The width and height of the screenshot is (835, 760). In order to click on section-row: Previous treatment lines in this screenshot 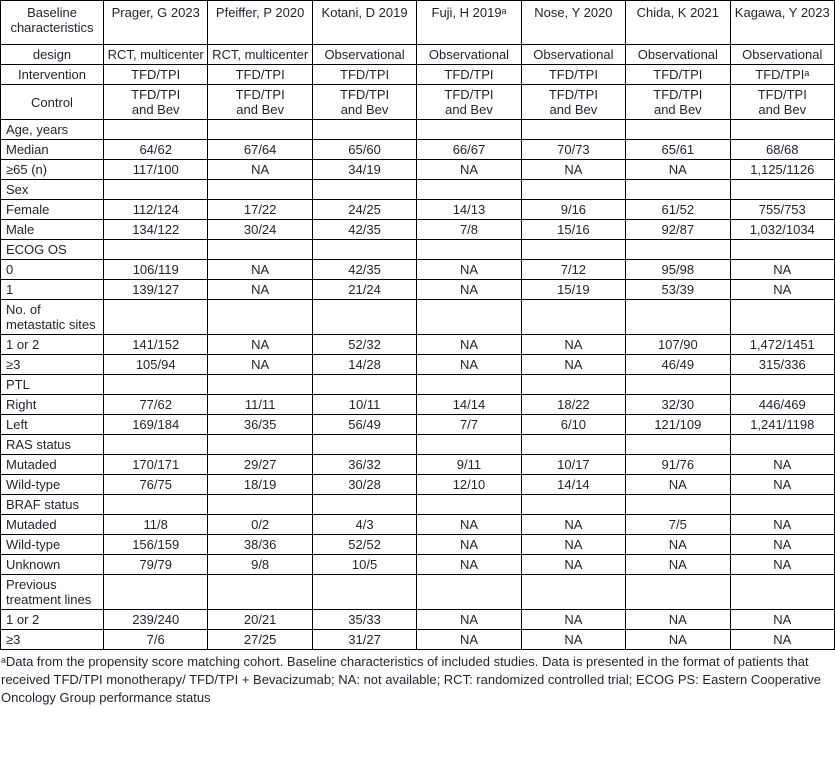, I will do `click(417, 592)`.